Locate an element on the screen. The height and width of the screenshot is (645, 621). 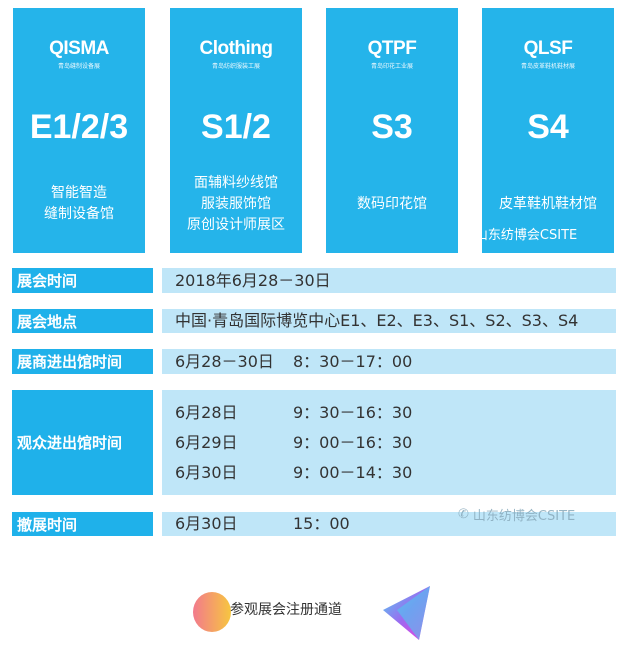
value-time: 15：00 is located at coordinates (321, 523).